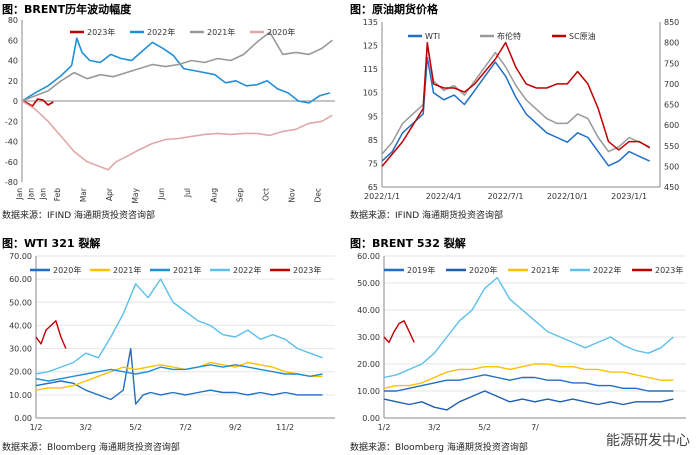  What do you see at coordinates (373, 116) in the screenshot?
I see `y-tick-label: 95` at bounding box center [373, 116].